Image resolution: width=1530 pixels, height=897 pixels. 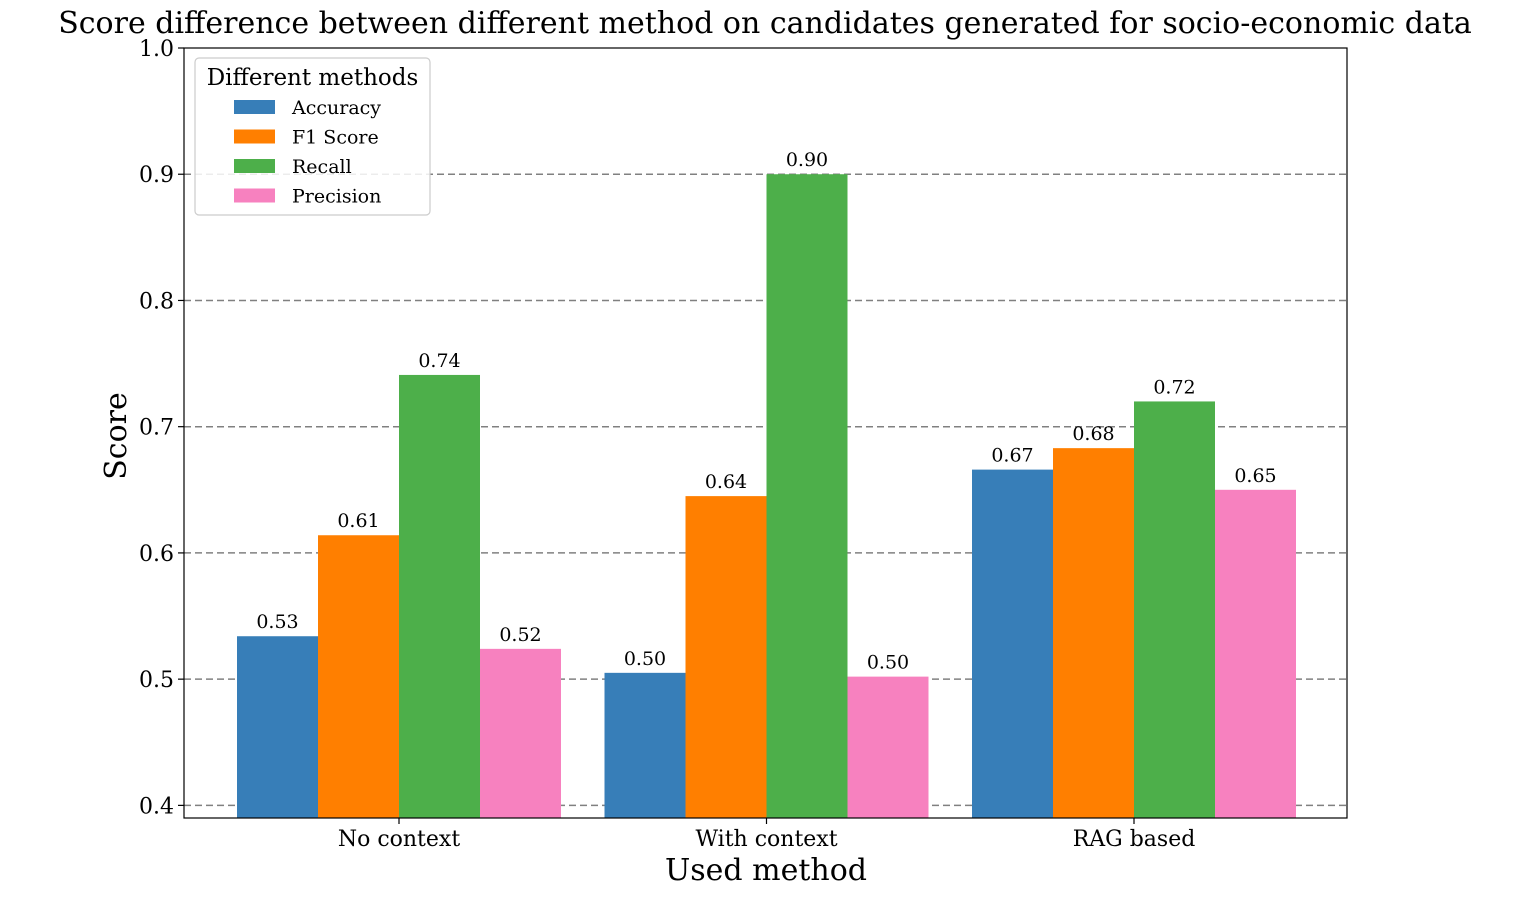 I want to click on legend-box, so click(x=312, y=136).